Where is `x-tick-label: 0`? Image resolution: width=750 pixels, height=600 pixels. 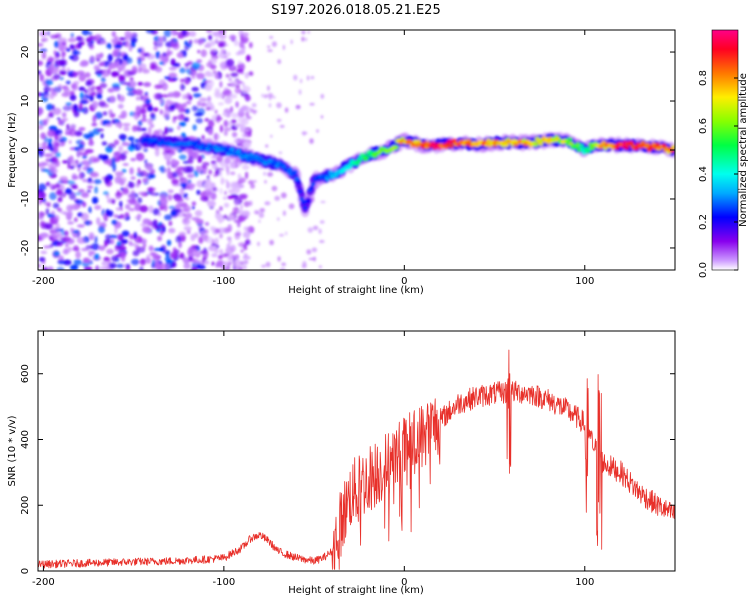 x-tick-label: 0 is located at coordinates (404, 281).